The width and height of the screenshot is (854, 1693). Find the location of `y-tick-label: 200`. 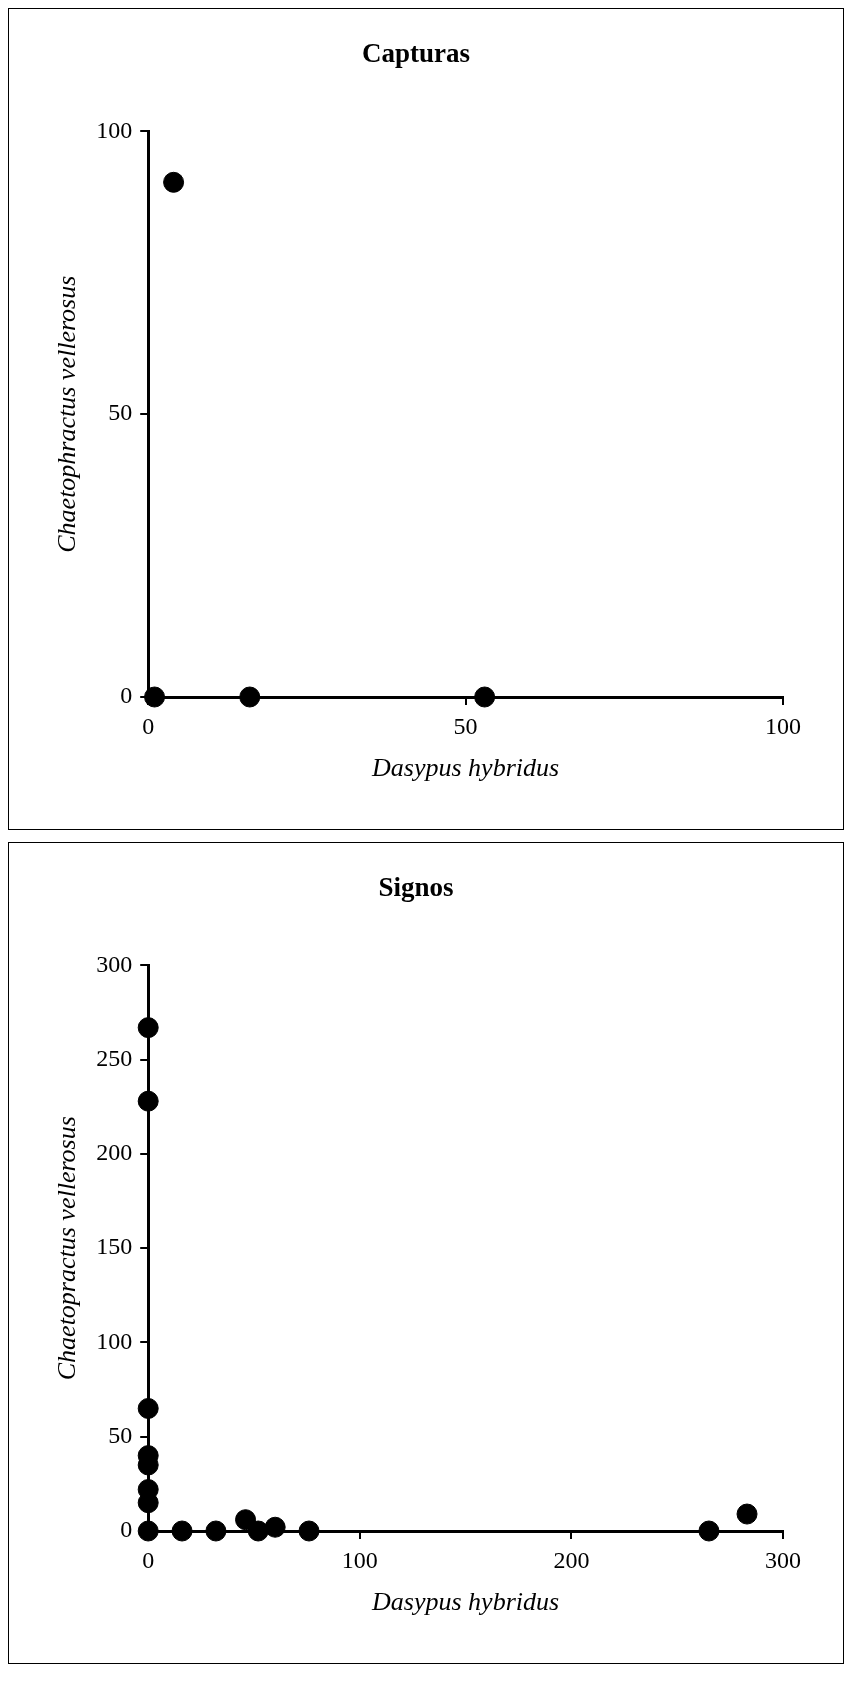

y-tick-label: 200 is located at coordinates (114, 1152).